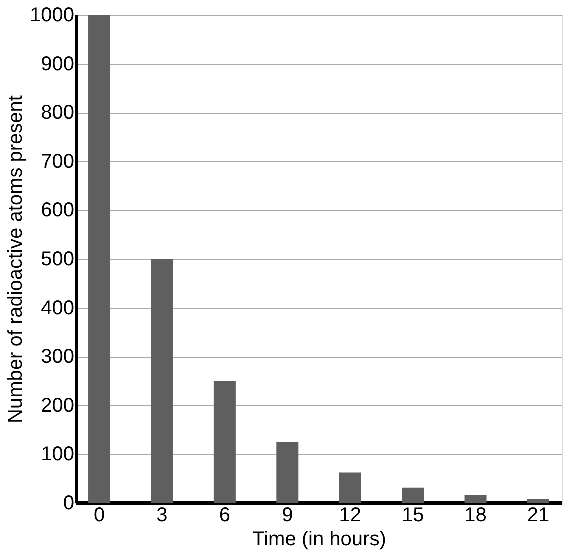 Image resolution: width=567 pixels, height=554 pixels. I want to click on y-tick-label: 100, so click(57, 455).